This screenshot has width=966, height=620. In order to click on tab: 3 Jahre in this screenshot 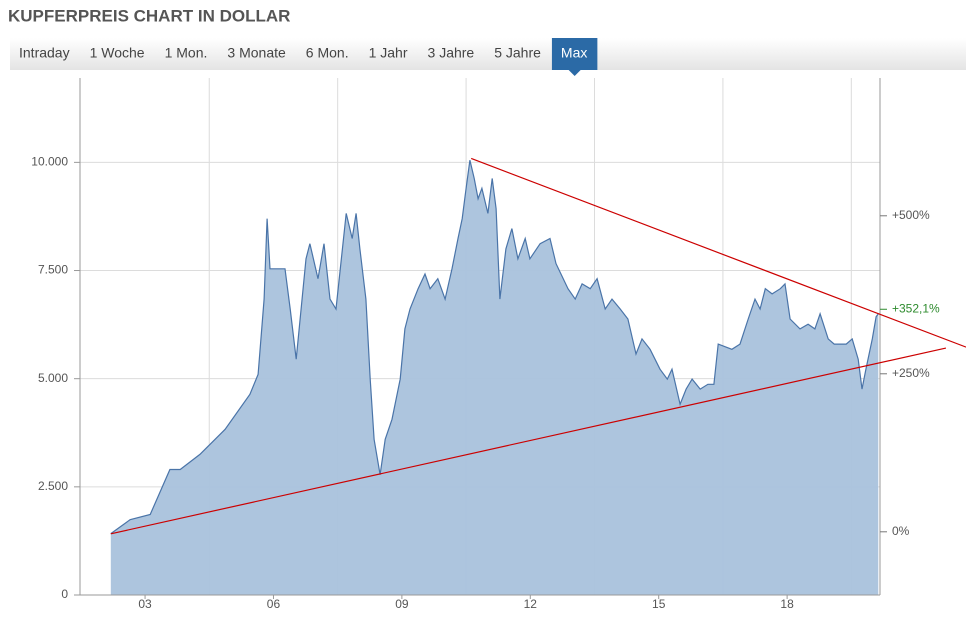, I will do `click(451, 53)`.